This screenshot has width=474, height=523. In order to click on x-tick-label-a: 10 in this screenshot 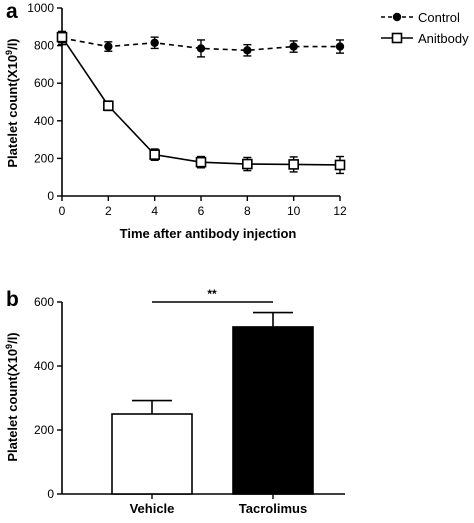, I will do `click(294, 211)`.